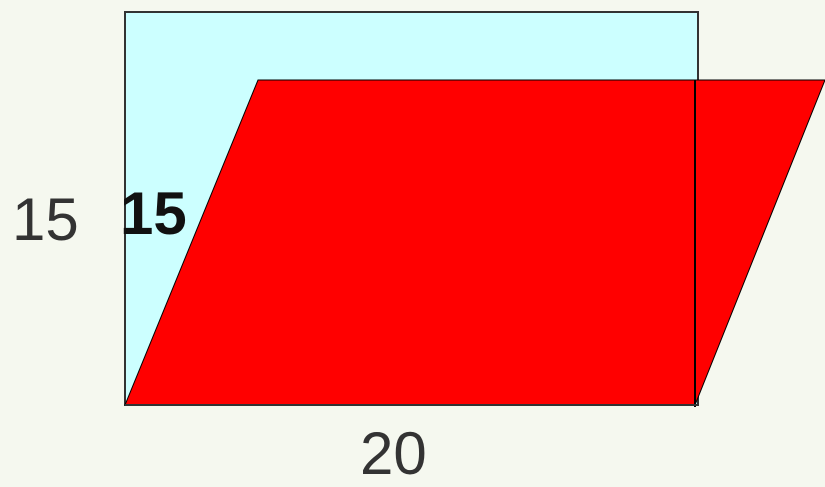 The height and width of the screenshot is (487, 825). What do you see at coordinates (153, 213) in the screenshot?
I see `parallelogram-height-label: 15` at bounding box center [153, 213].